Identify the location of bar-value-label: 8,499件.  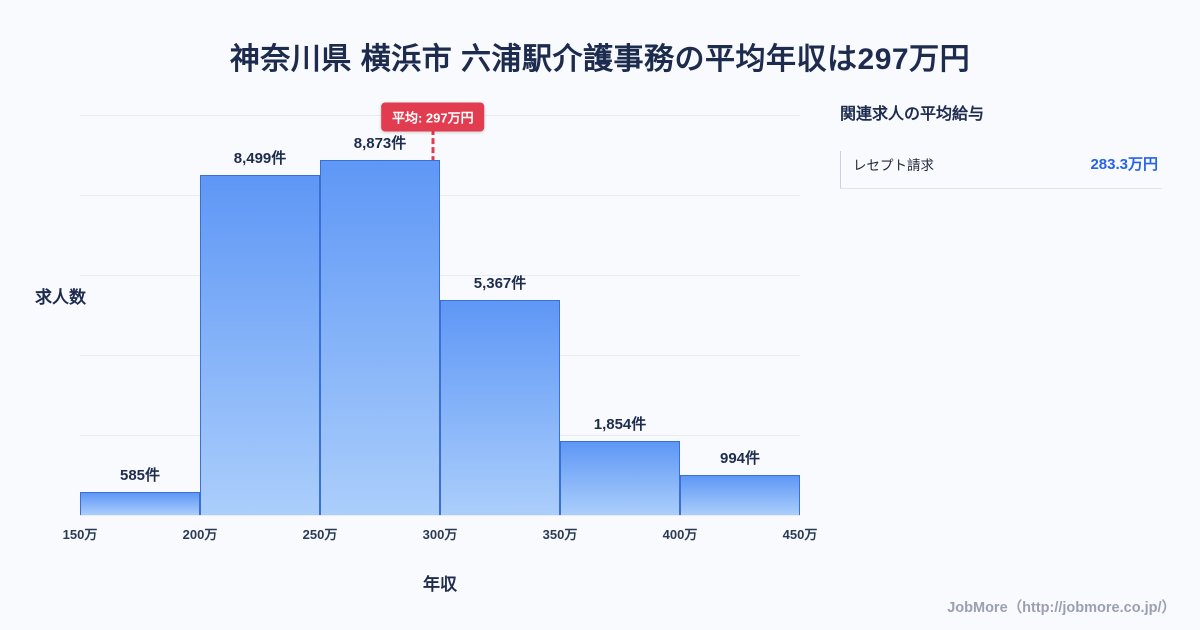
(260, 159).